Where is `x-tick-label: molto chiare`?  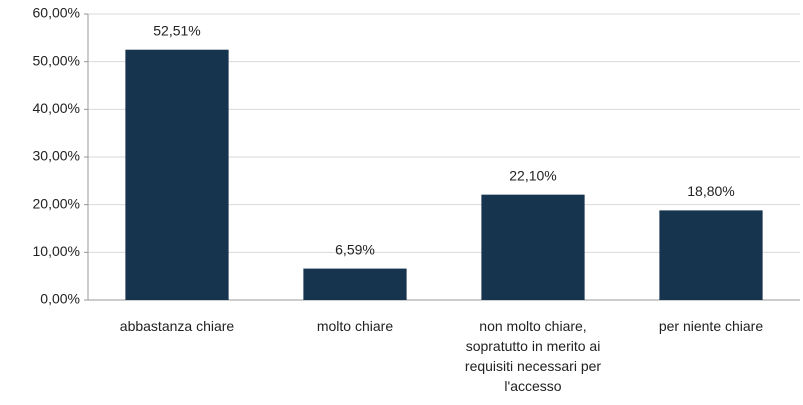
x-tick-label: molto chiare is located at coordinates (355, 326).